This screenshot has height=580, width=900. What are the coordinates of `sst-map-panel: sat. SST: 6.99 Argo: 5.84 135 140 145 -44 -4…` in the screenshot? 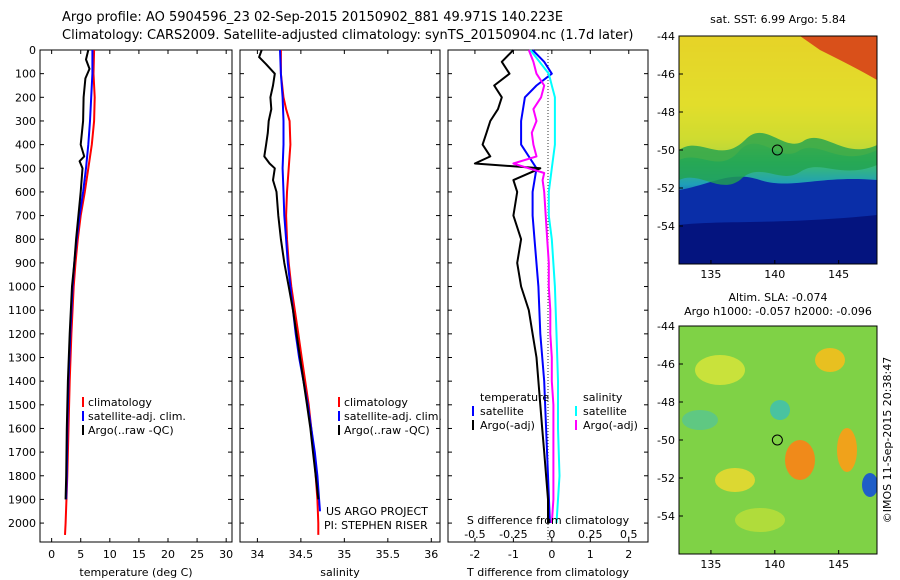 It's located at (767, 147).